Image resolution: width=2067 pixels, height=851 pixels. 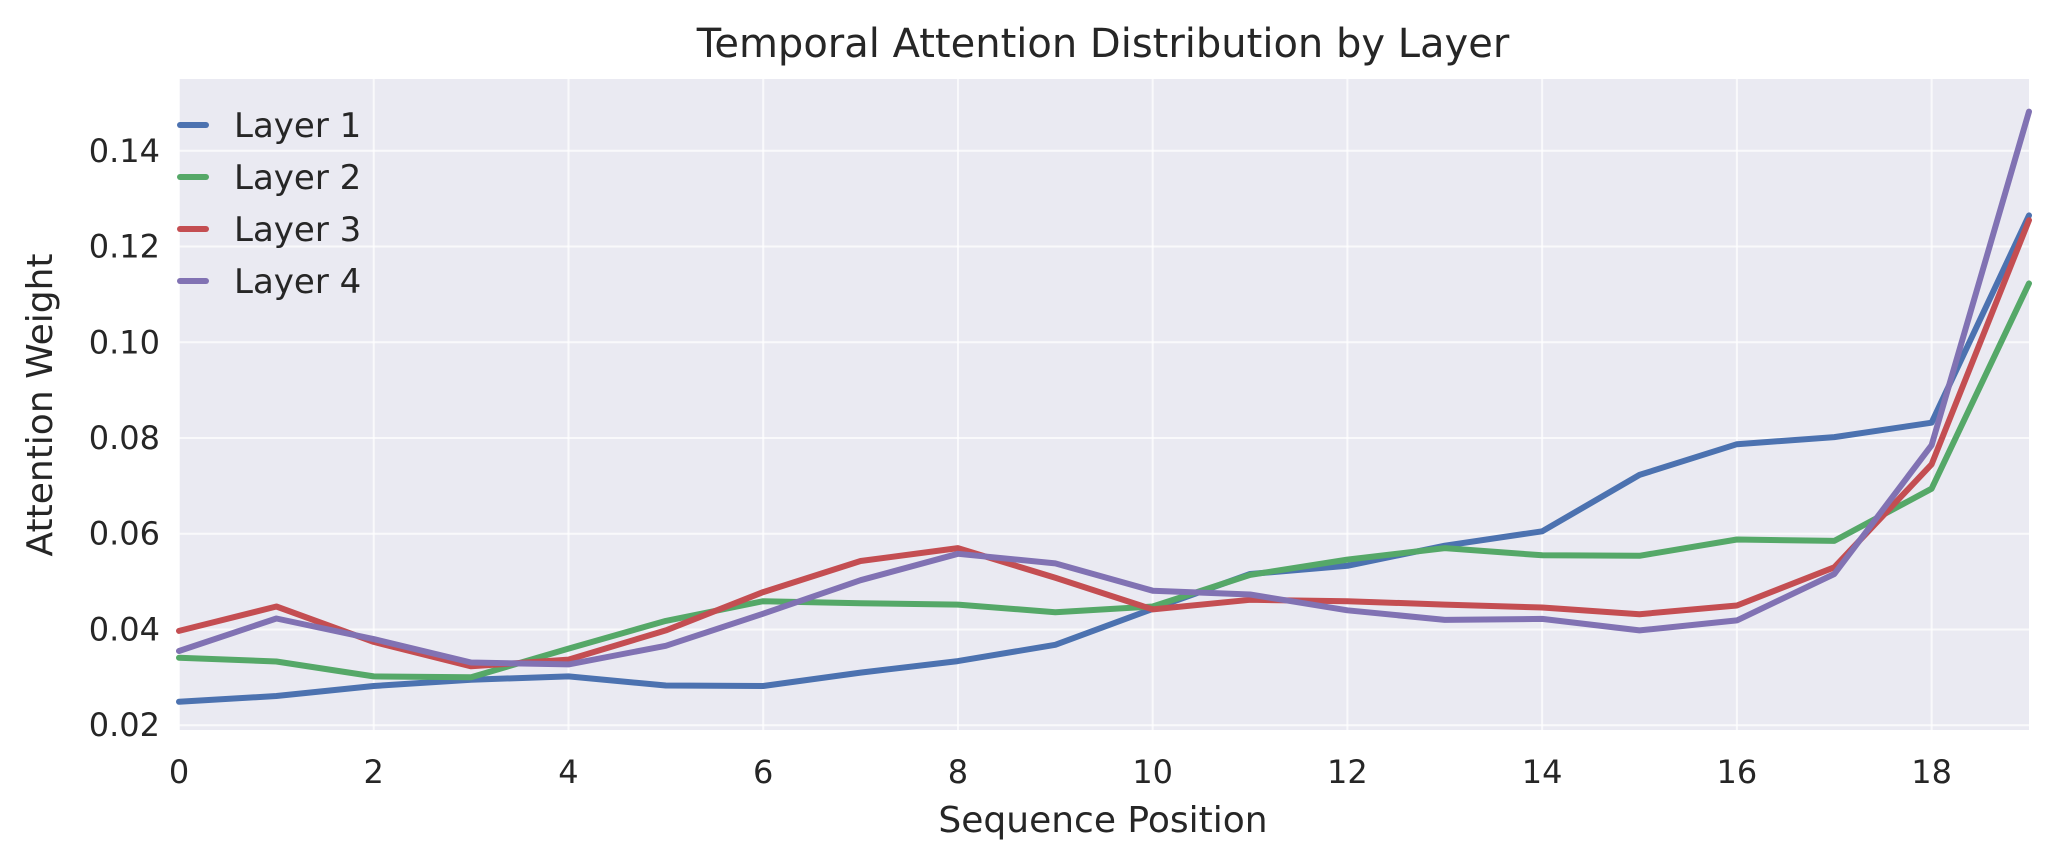 What do you see at coordinates (297, 230) in the screenshot?
I see `legend-label-layer-3: Layer 3` at bounding box center [297, 230].